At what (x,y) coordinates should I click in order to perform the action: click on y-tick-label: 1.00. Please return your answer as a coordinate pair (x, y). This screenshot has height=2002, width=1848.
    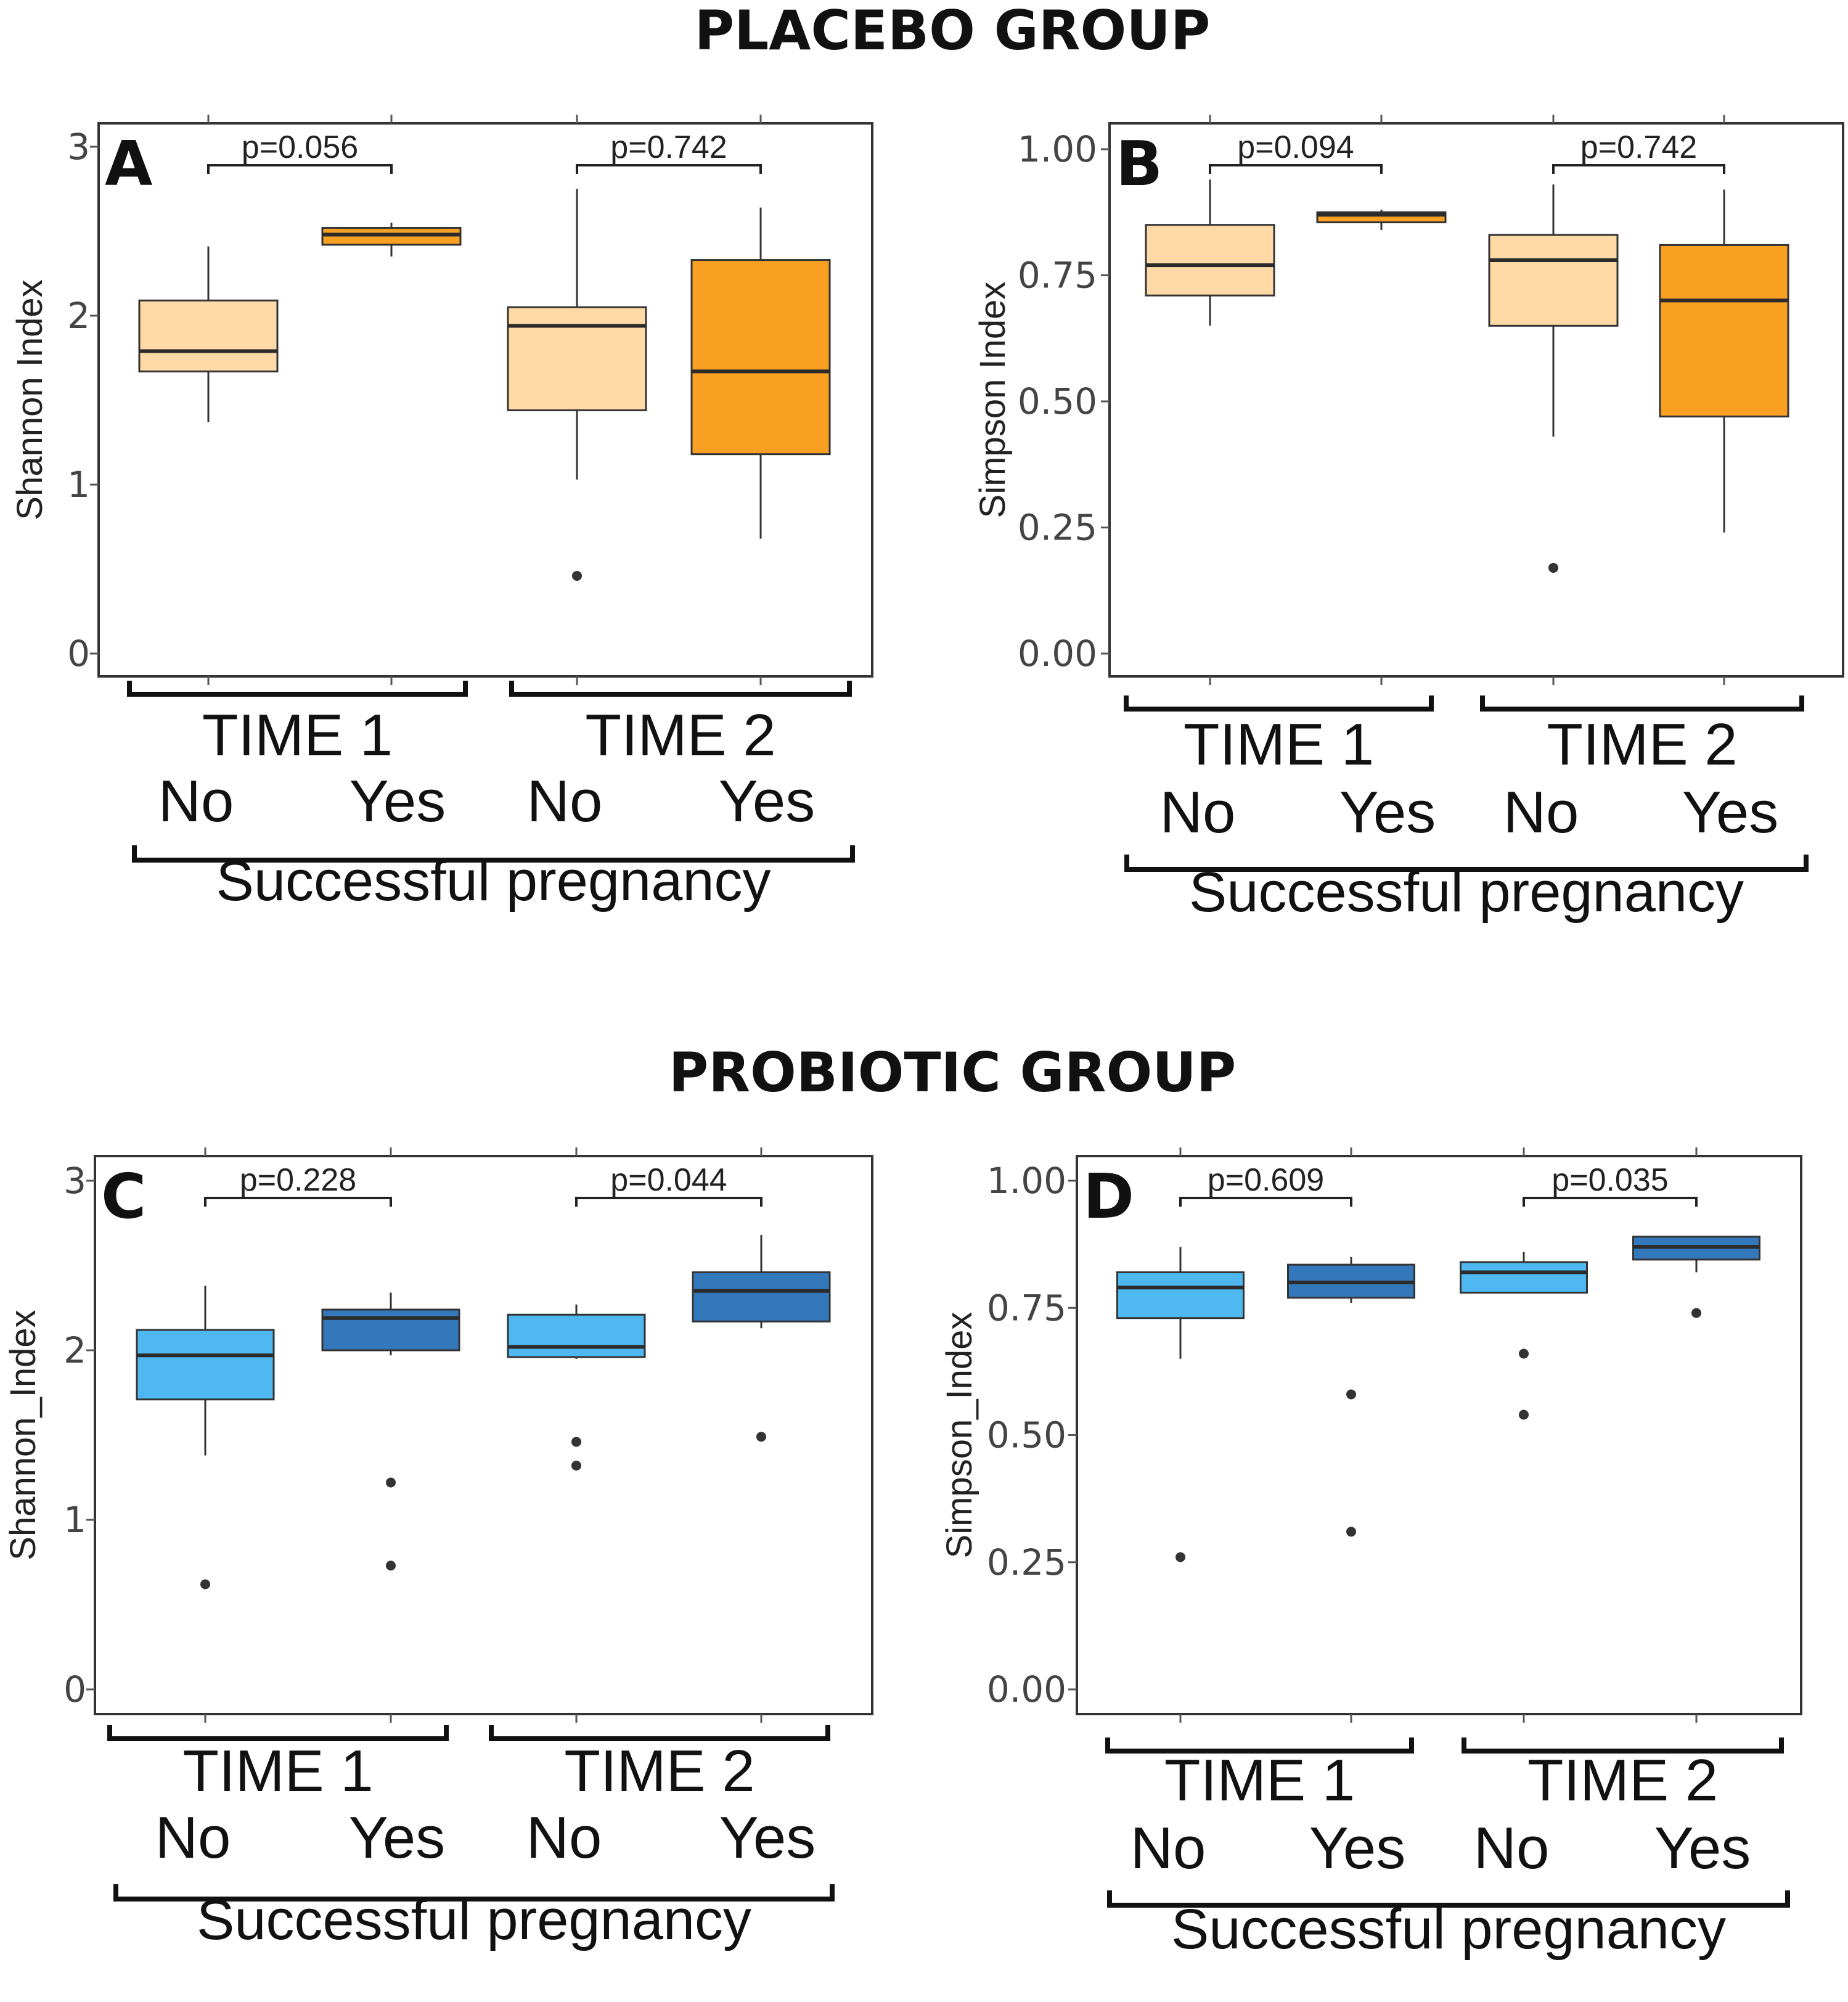
    Looking at the image, I should click on (1057, 149).